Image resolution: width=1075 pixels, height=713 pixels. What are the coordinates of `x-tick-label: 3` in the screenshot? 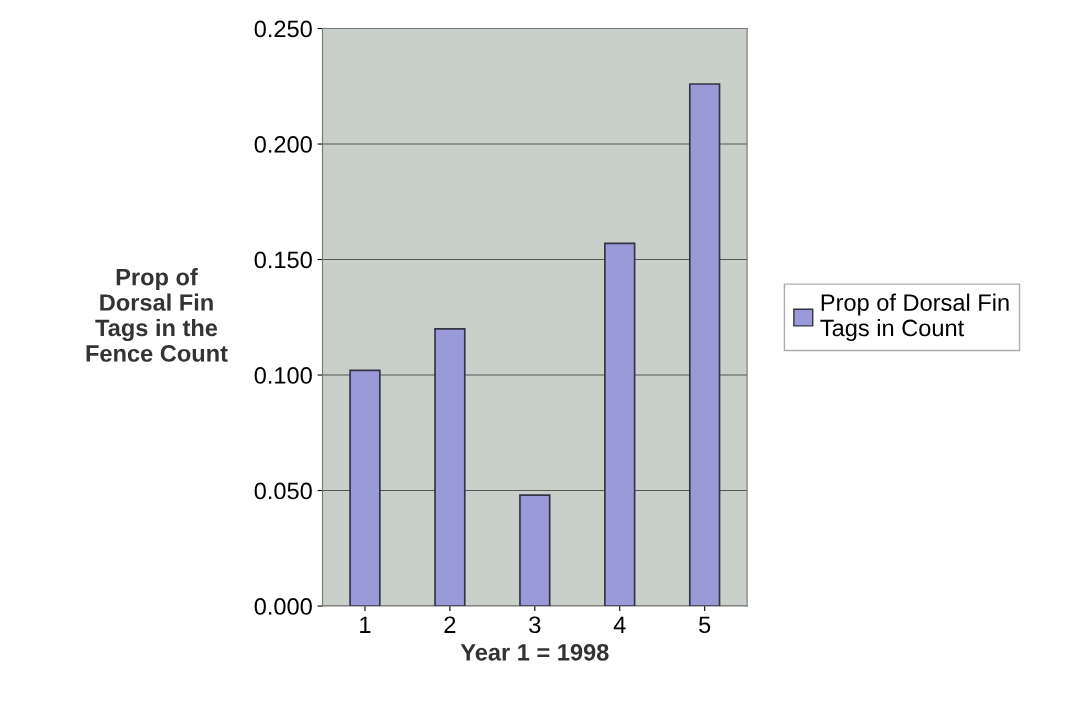 It's located at (535, 625).